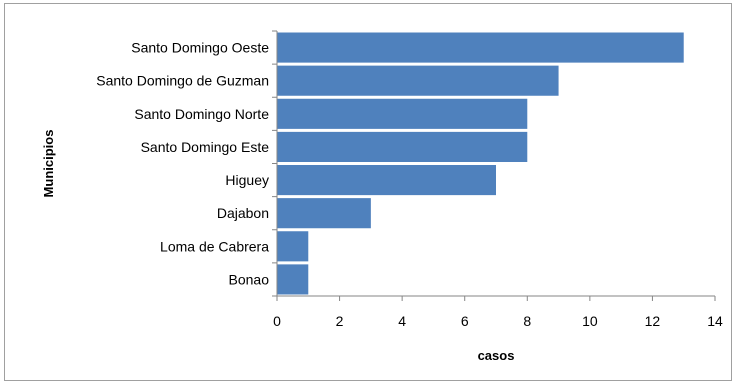  What do you see at coordinates (200, 48) in the screenshot?
I see `category-label: Santo Domingo Oeste` at bounding box center [200, 48].